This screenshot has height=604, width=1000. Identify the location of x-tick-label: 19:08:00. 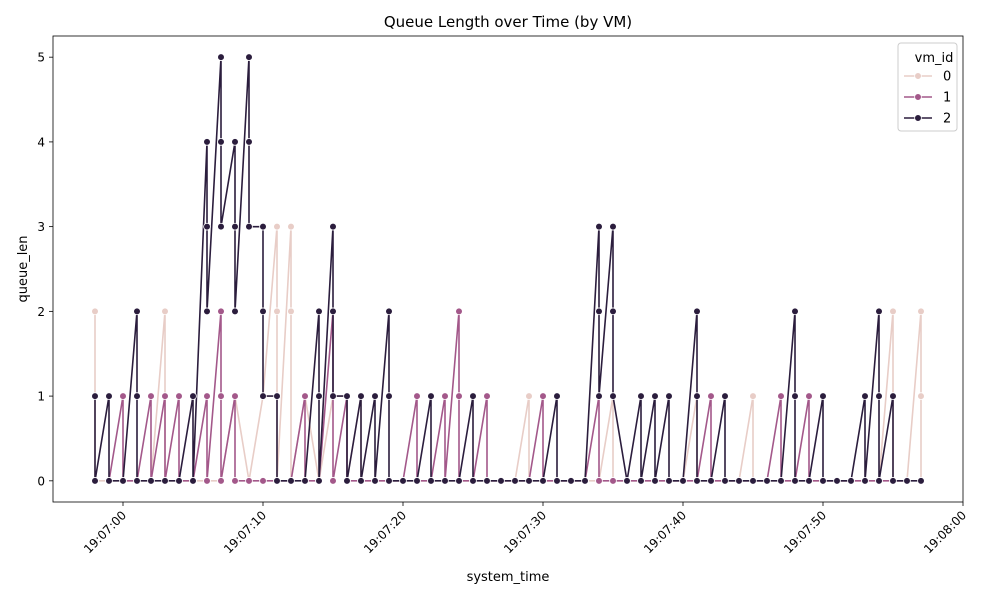
(945, 532).